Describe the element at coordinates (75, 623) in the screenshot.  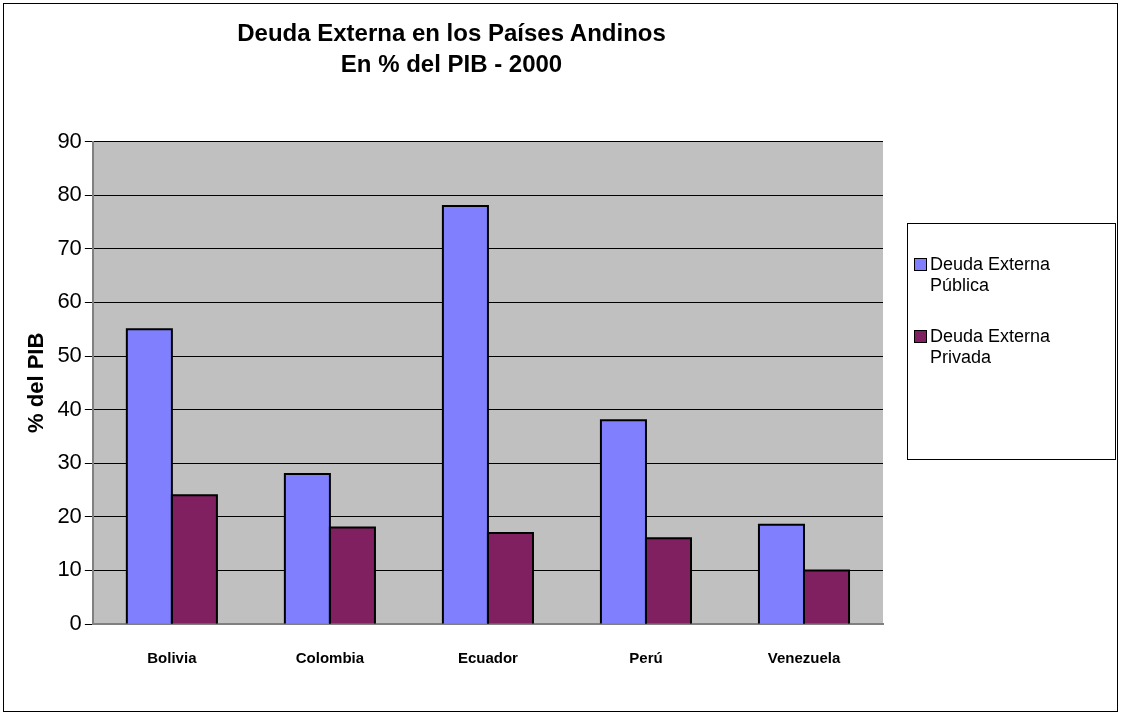
I see `y-tick-label: 0` at that location.